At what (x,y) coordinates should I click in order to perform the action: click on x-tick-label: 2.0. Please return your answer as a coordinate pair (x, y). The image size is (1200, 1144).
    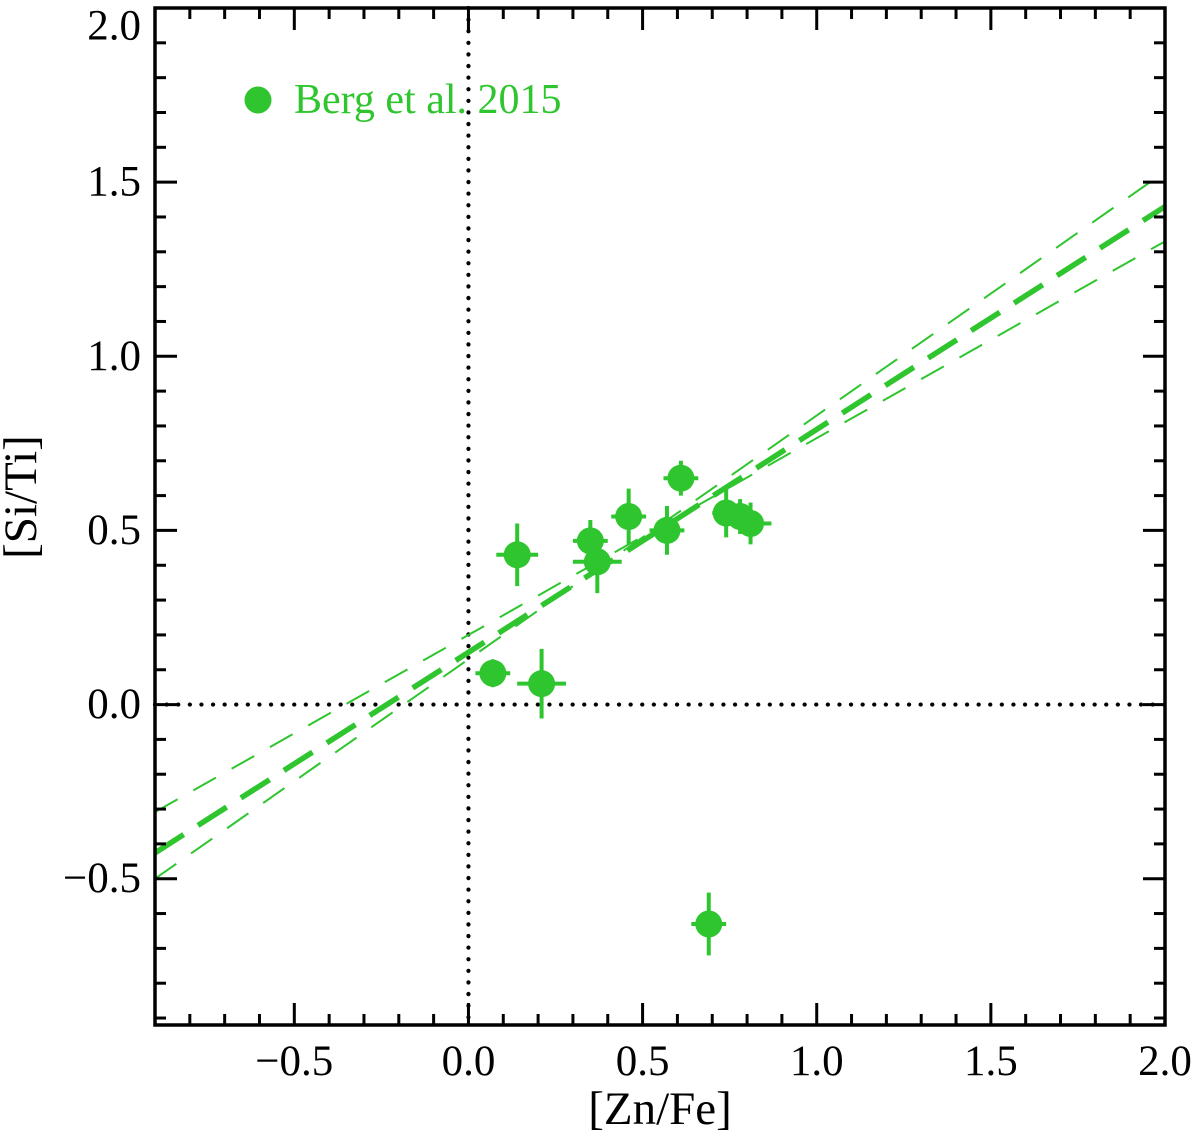
    Looking at the image, I should click on (1165, 1061).